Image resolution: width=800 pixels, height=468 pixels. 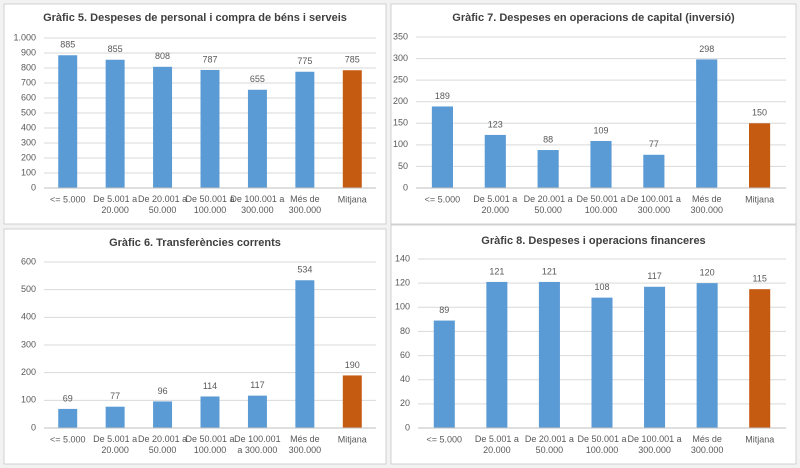 What do you see at coordinates (405, 331) in the screenshot?
I see `y-tick-label: 80` at bounding box center [405, 331].